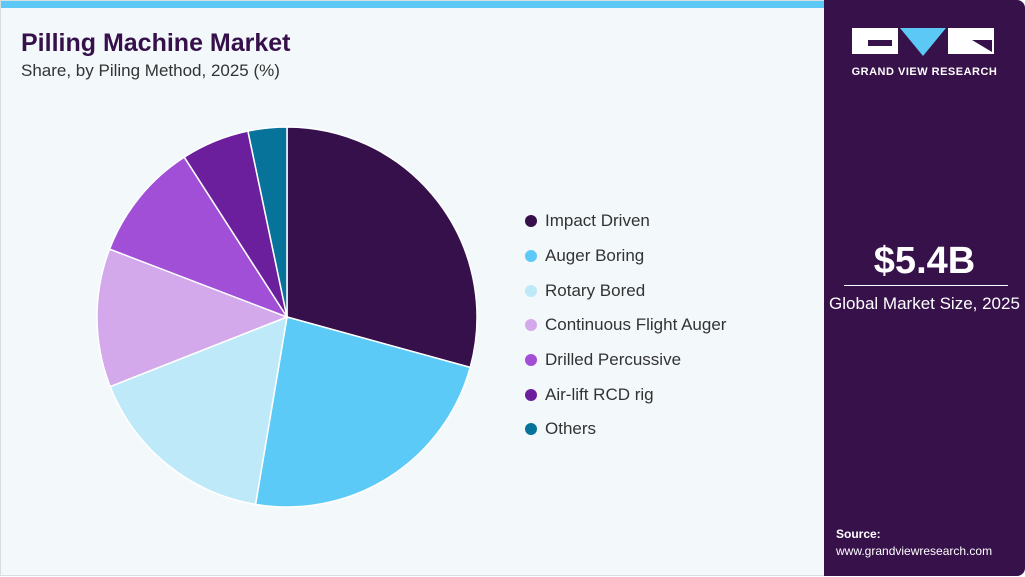 The height and width of the screenshot is (577, 1025). What do you see at coordinates (625, 429) in the screenshot?
I see `legend-item: Others` at bounding box center [625, 429].